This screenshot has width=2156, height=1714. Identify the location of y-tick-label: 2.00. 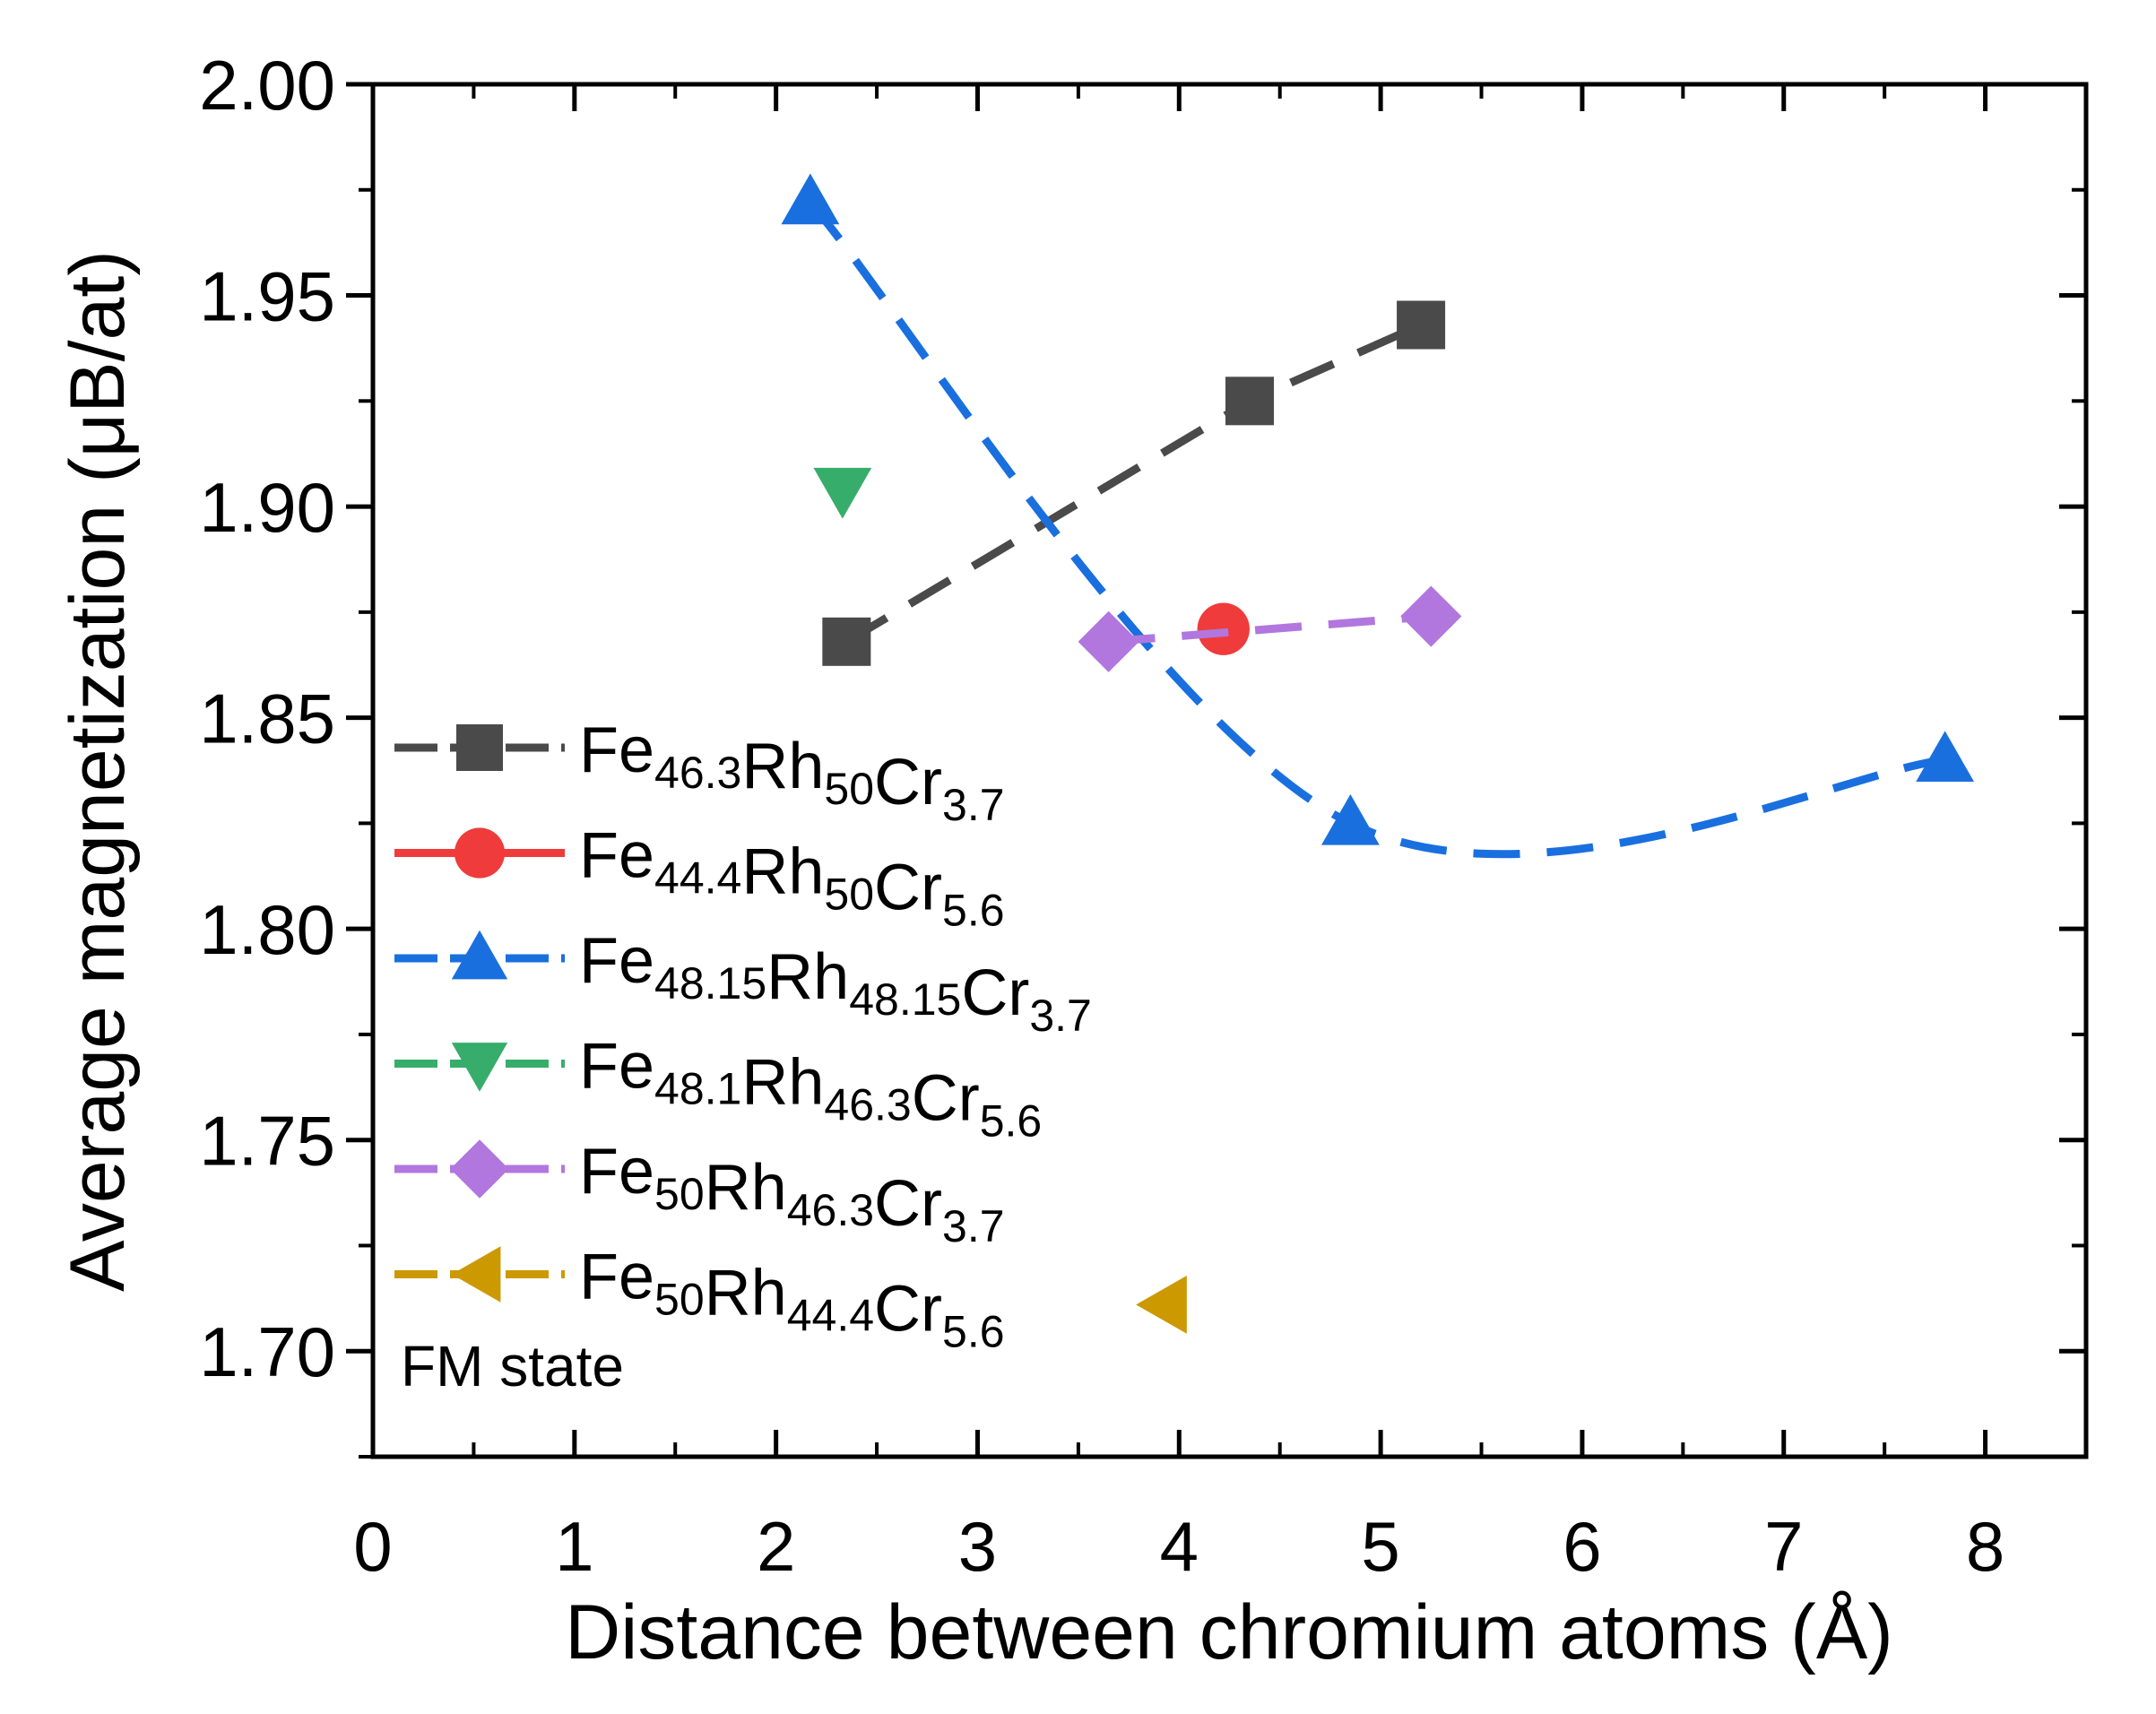
(267, 85).